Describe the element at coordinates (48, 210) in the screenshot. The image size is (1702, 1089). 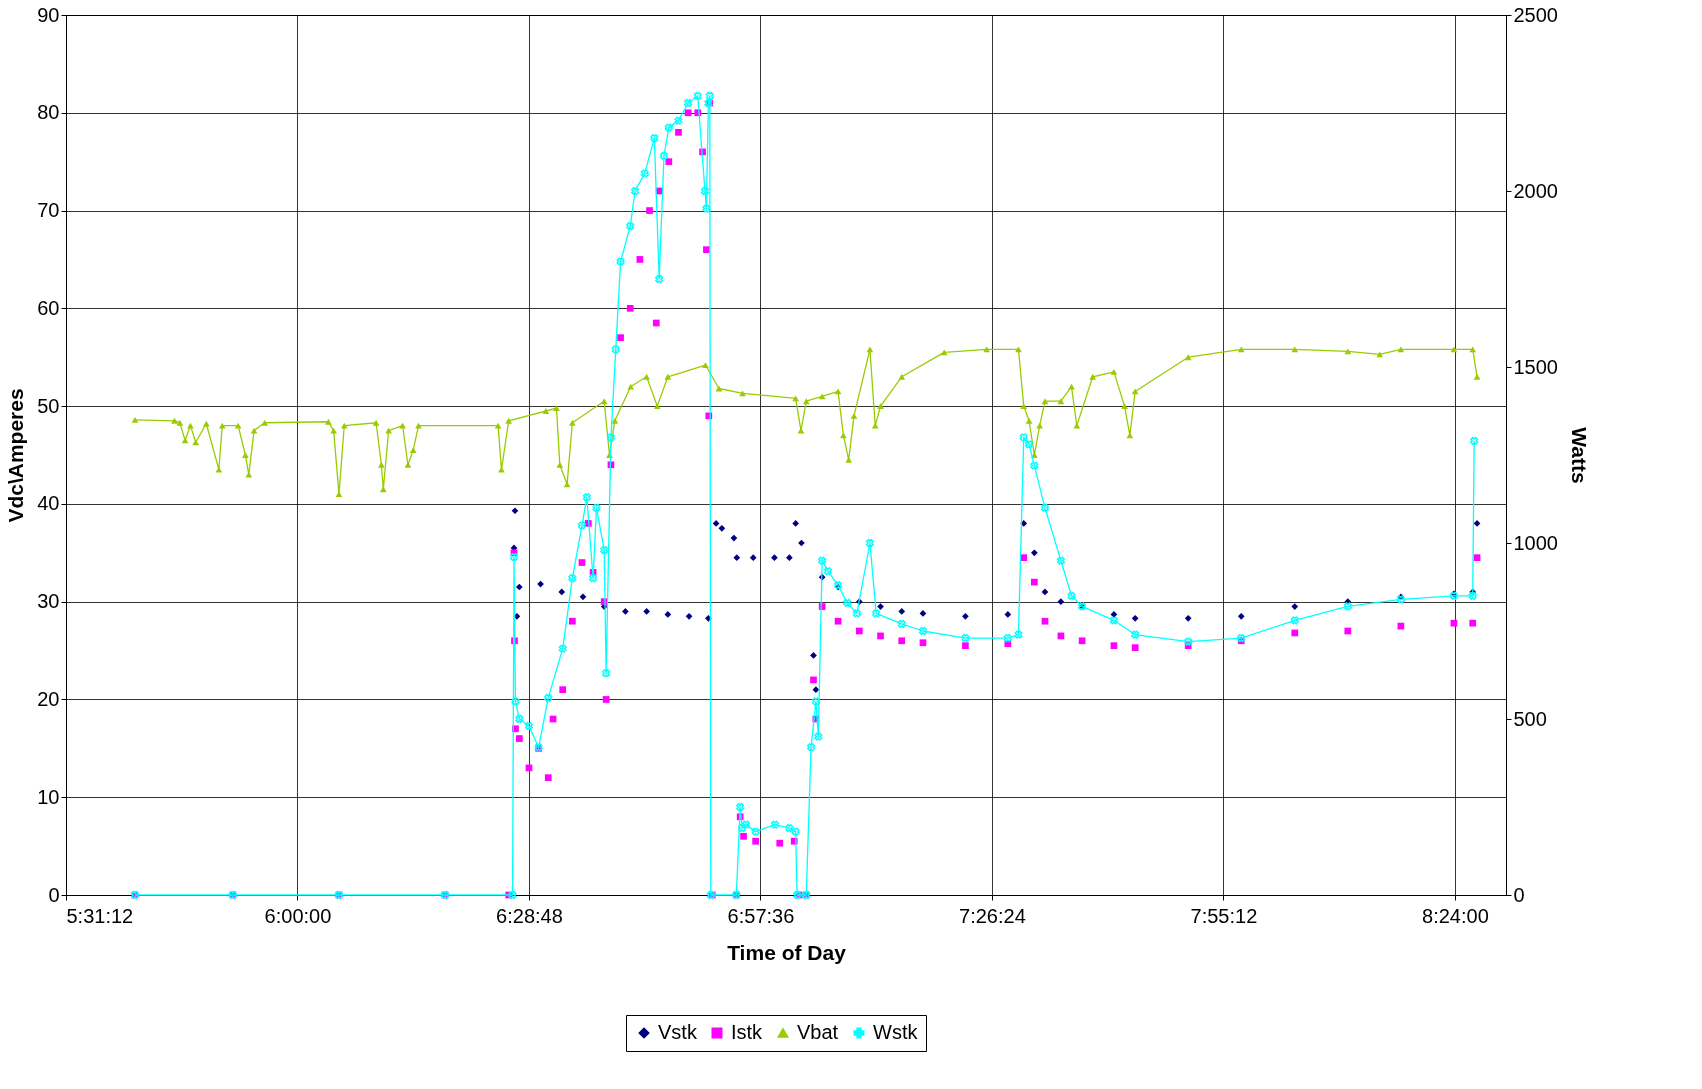
I see `y-tick-label: 70` at that location.